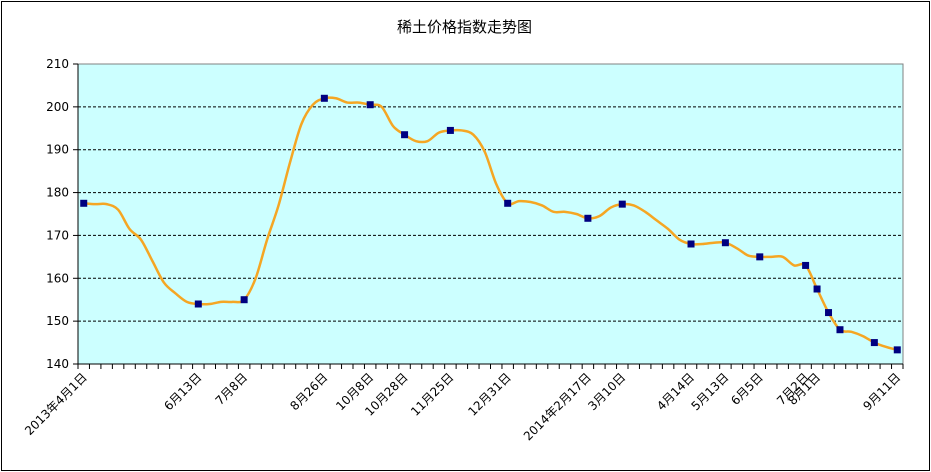  Describe the element at coordinates (57, 64) in the screenshot. I see `y-tick-label: 210` at that location.